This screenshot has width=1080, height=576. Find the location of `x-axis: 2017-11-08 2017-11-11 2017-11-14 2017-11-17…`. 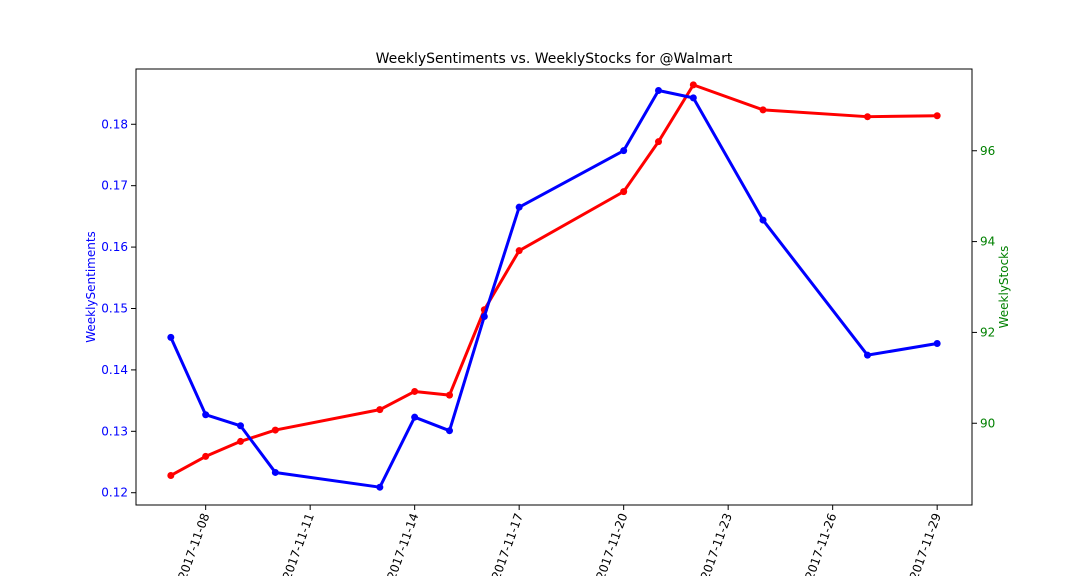

x-axis: 2017-11-08 2017-11-11 2017-11-14 2017-11-17… is located at coordinates (559, 540).